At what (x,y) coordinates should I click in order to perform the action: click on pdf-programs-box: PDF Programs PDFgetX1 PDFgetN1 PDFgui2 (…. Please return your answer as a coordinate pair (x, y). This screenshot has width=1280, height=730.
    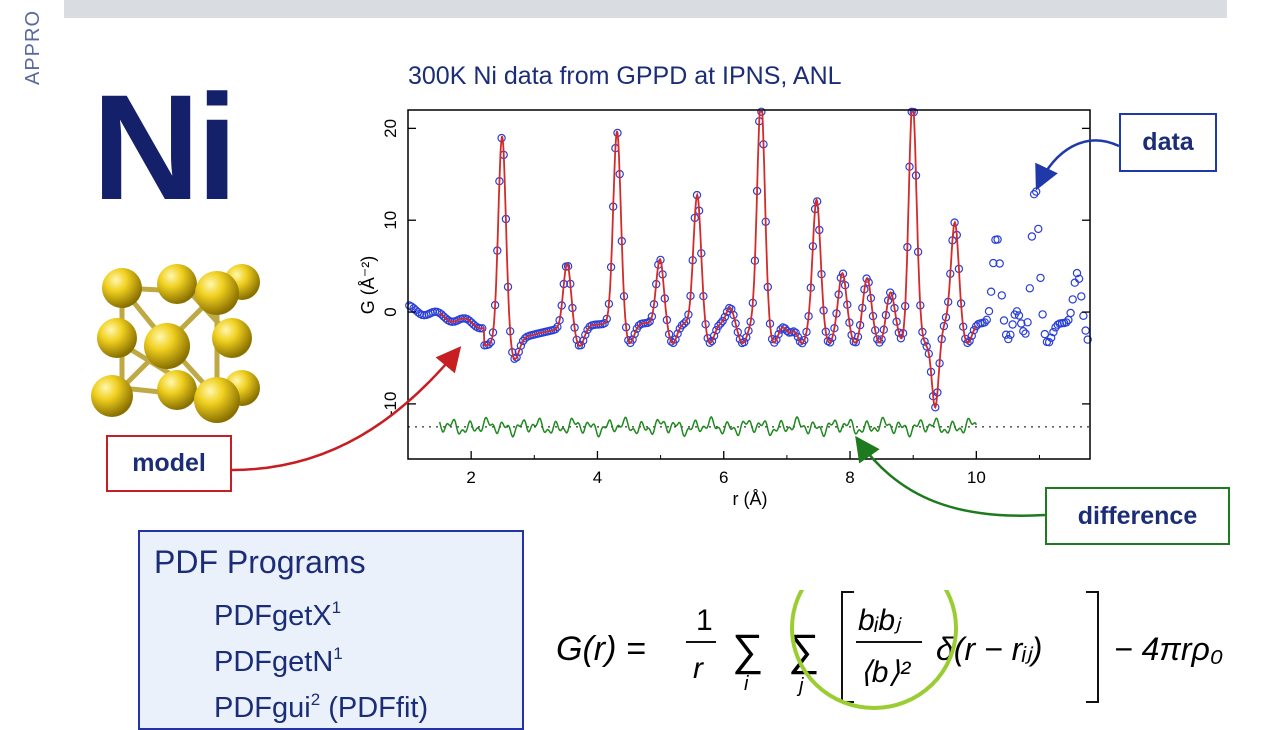
    Looking at the image, I should click on (331, 630).